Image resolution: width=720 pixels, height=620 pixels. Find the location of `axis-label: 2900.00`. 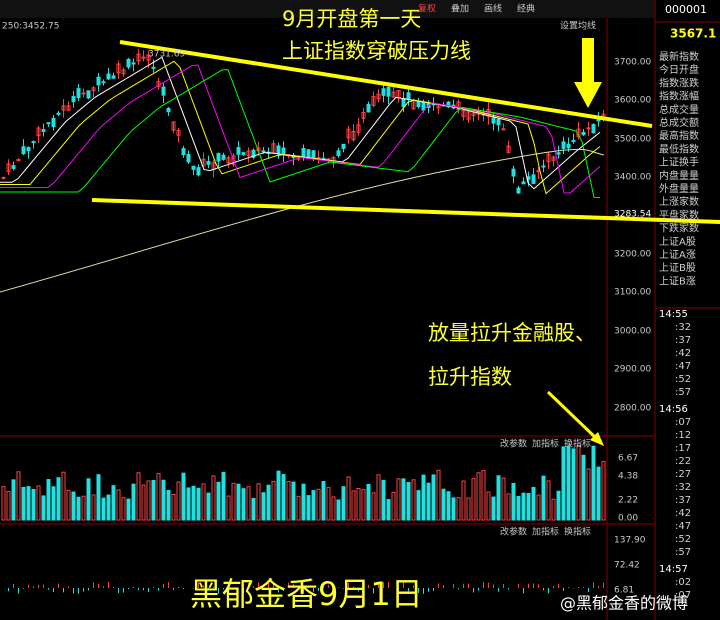

axis-label: 2900.00 is located at coordinates (632, 370).